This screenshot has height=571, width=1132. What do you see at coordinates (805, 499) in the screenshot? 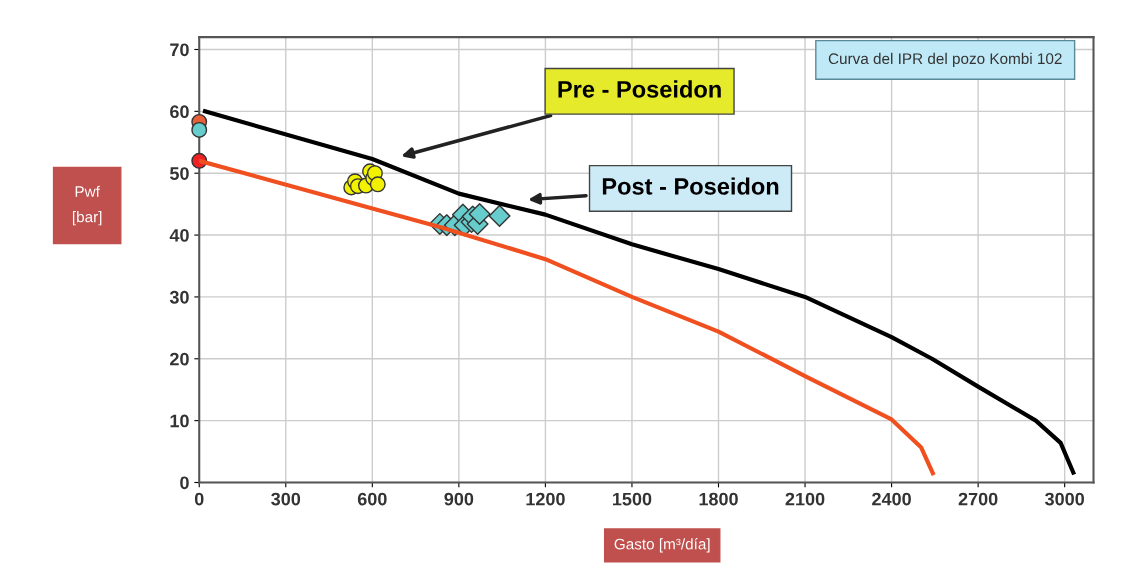
I see `x-tick-label: 2100` at bounding box center [805, 499].